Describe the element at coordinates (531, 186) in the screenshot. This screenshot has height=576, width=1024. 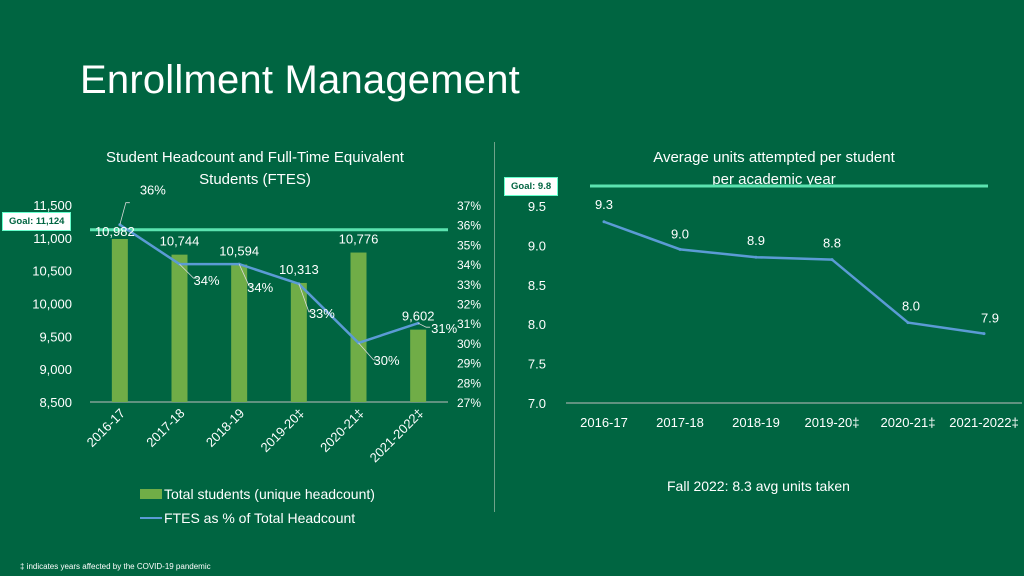
I see `units-goal-label: Goal: 9.8` at that location.